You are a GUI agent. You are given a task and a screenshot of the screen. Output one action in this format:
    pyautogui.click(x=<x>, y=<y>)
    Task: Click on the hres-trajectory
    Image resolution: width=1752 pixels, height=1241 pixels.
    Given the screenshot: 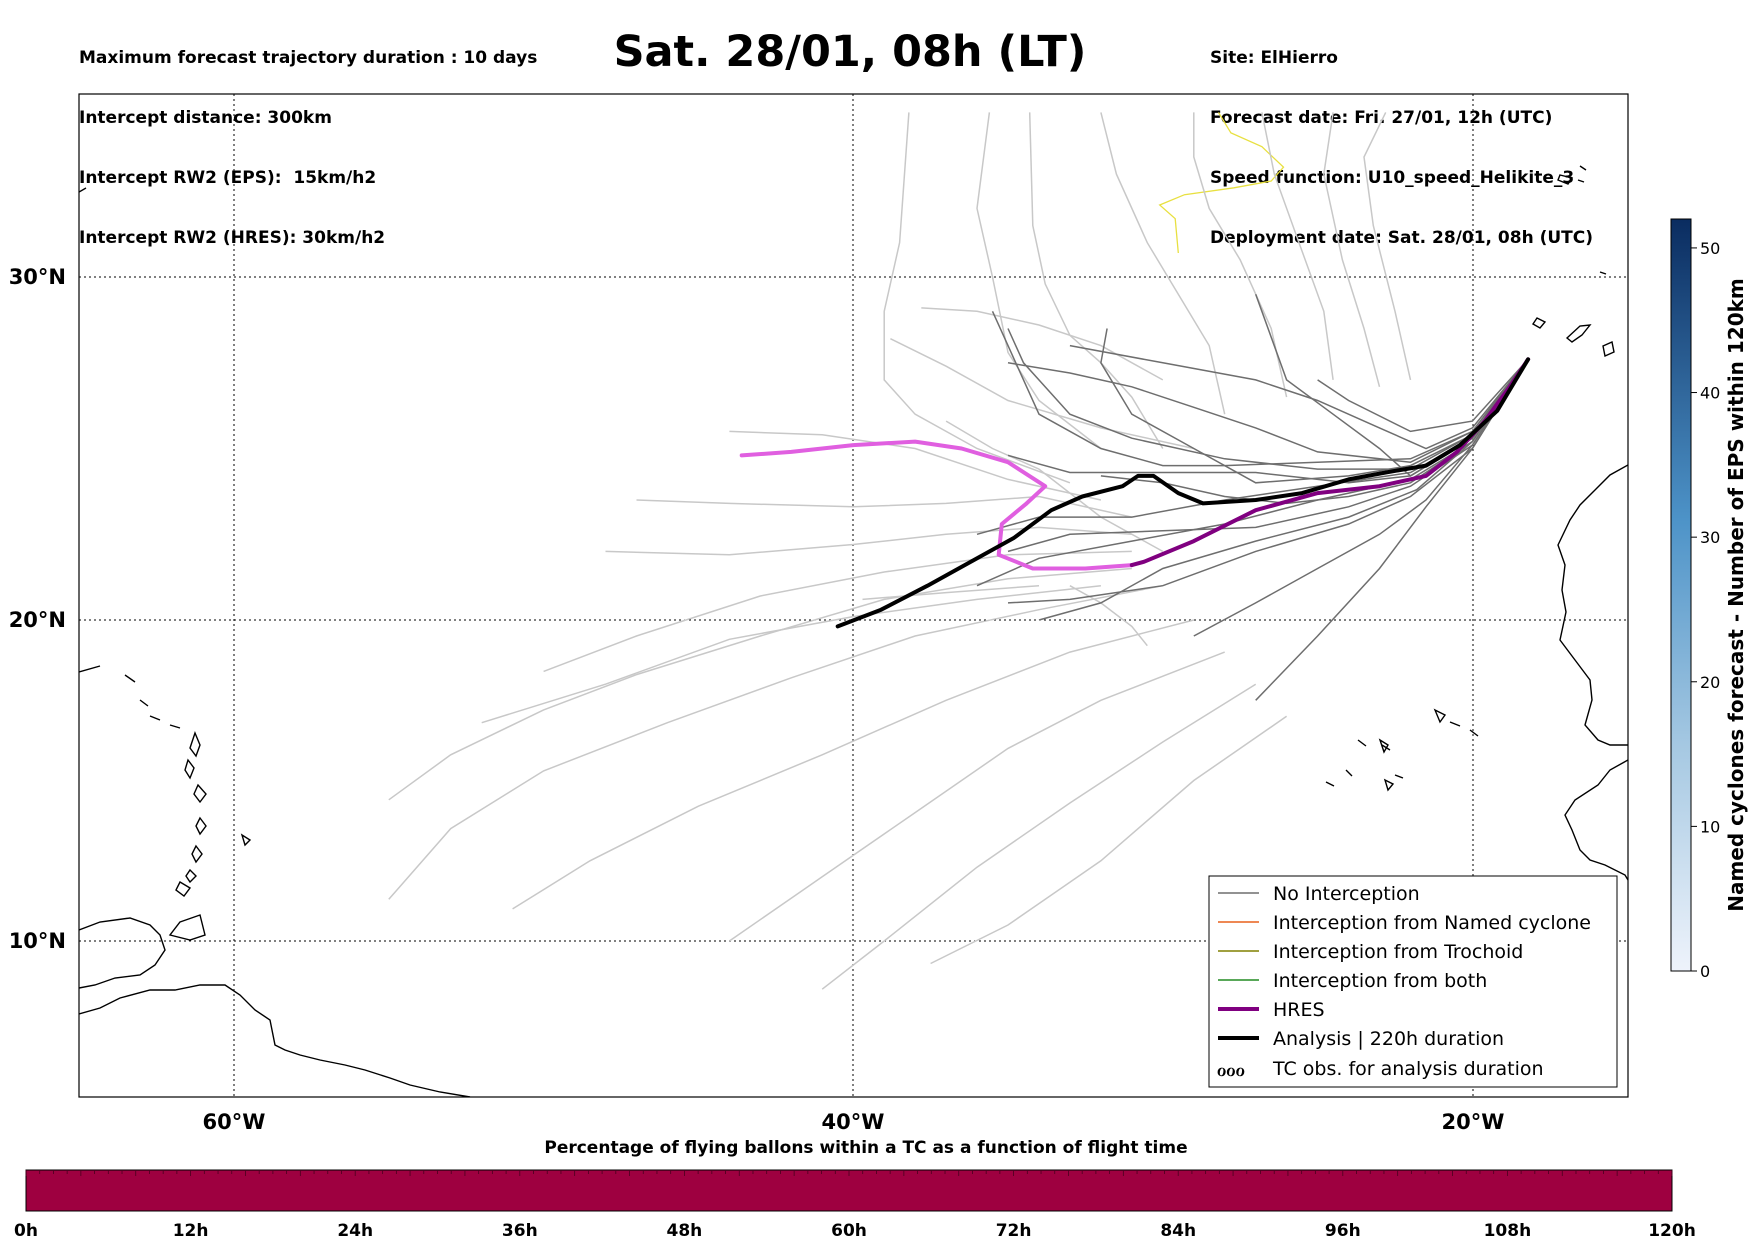 What is the action you would take?
    pyautogui.click(x=1330, y=462)
    